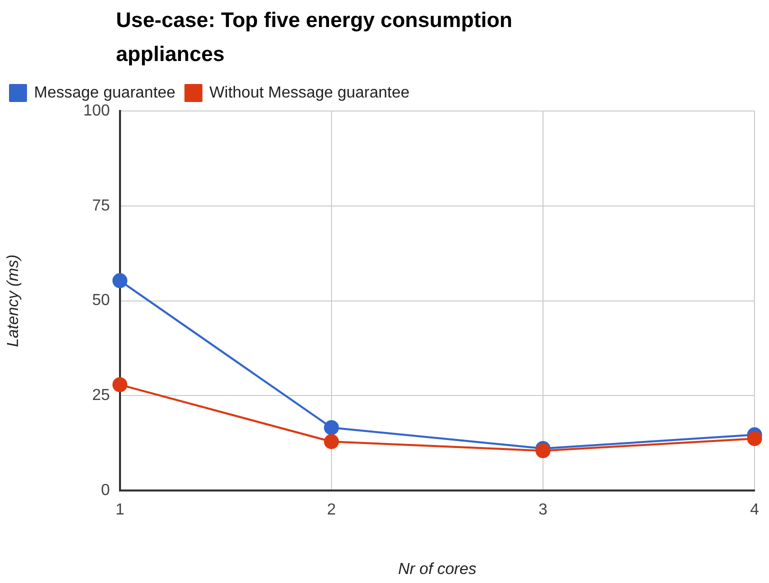 Image resolution: width=769 pixels, height=583 pixels. Describe the element at coordinates (13, 301) in the screenshot. I see `y-axis-title: Latency (ms)` at that location.